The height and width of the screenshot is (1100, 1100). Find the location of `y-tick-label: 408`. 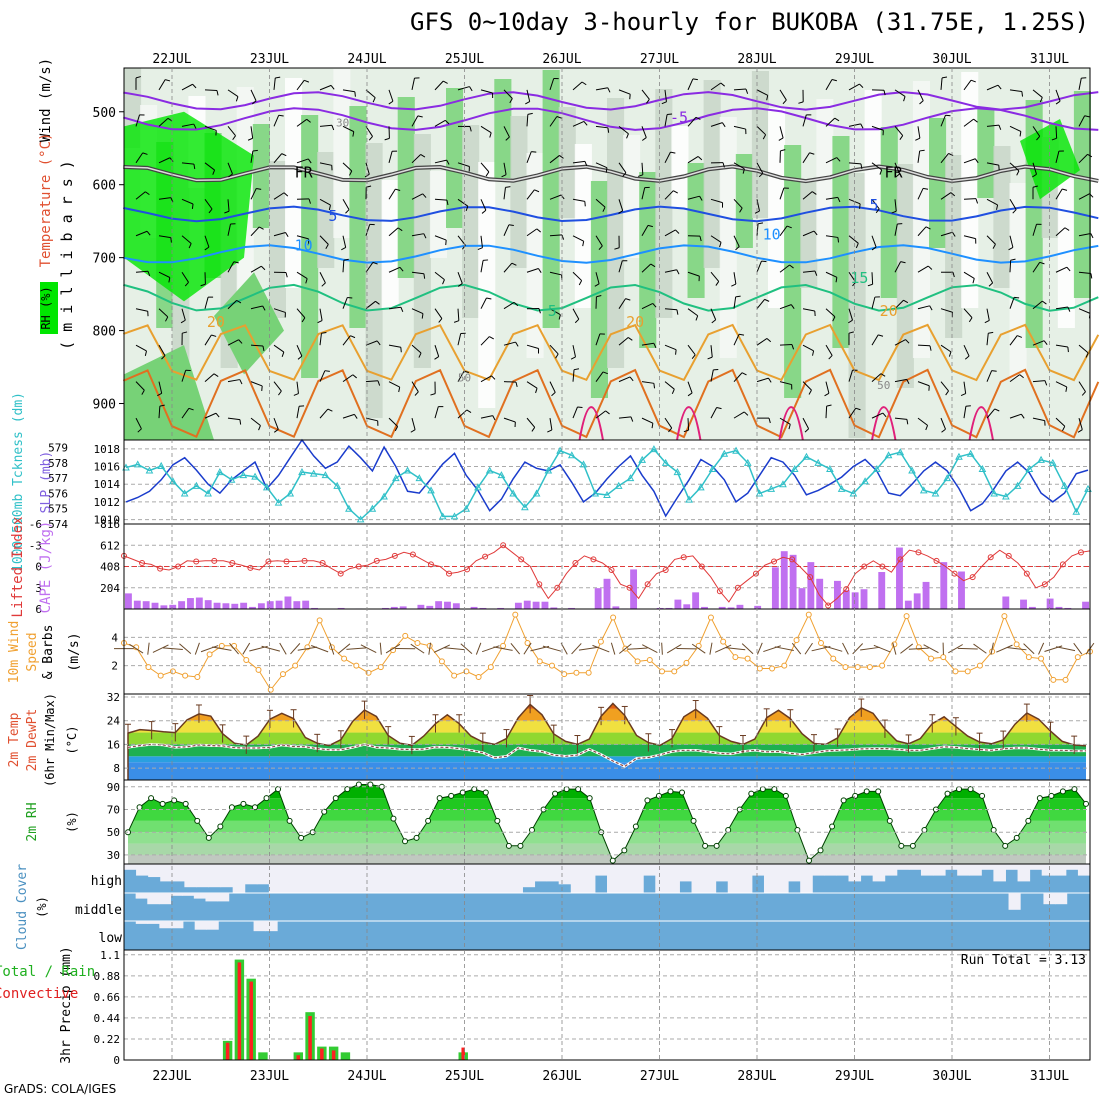

y-tick-label: 408 is located at coordinates (110, 567).